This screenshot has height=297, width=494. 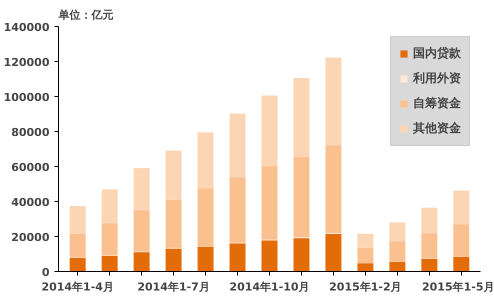 I want to click on chart-title: 单位：亿元, so click(x=86, y=15).